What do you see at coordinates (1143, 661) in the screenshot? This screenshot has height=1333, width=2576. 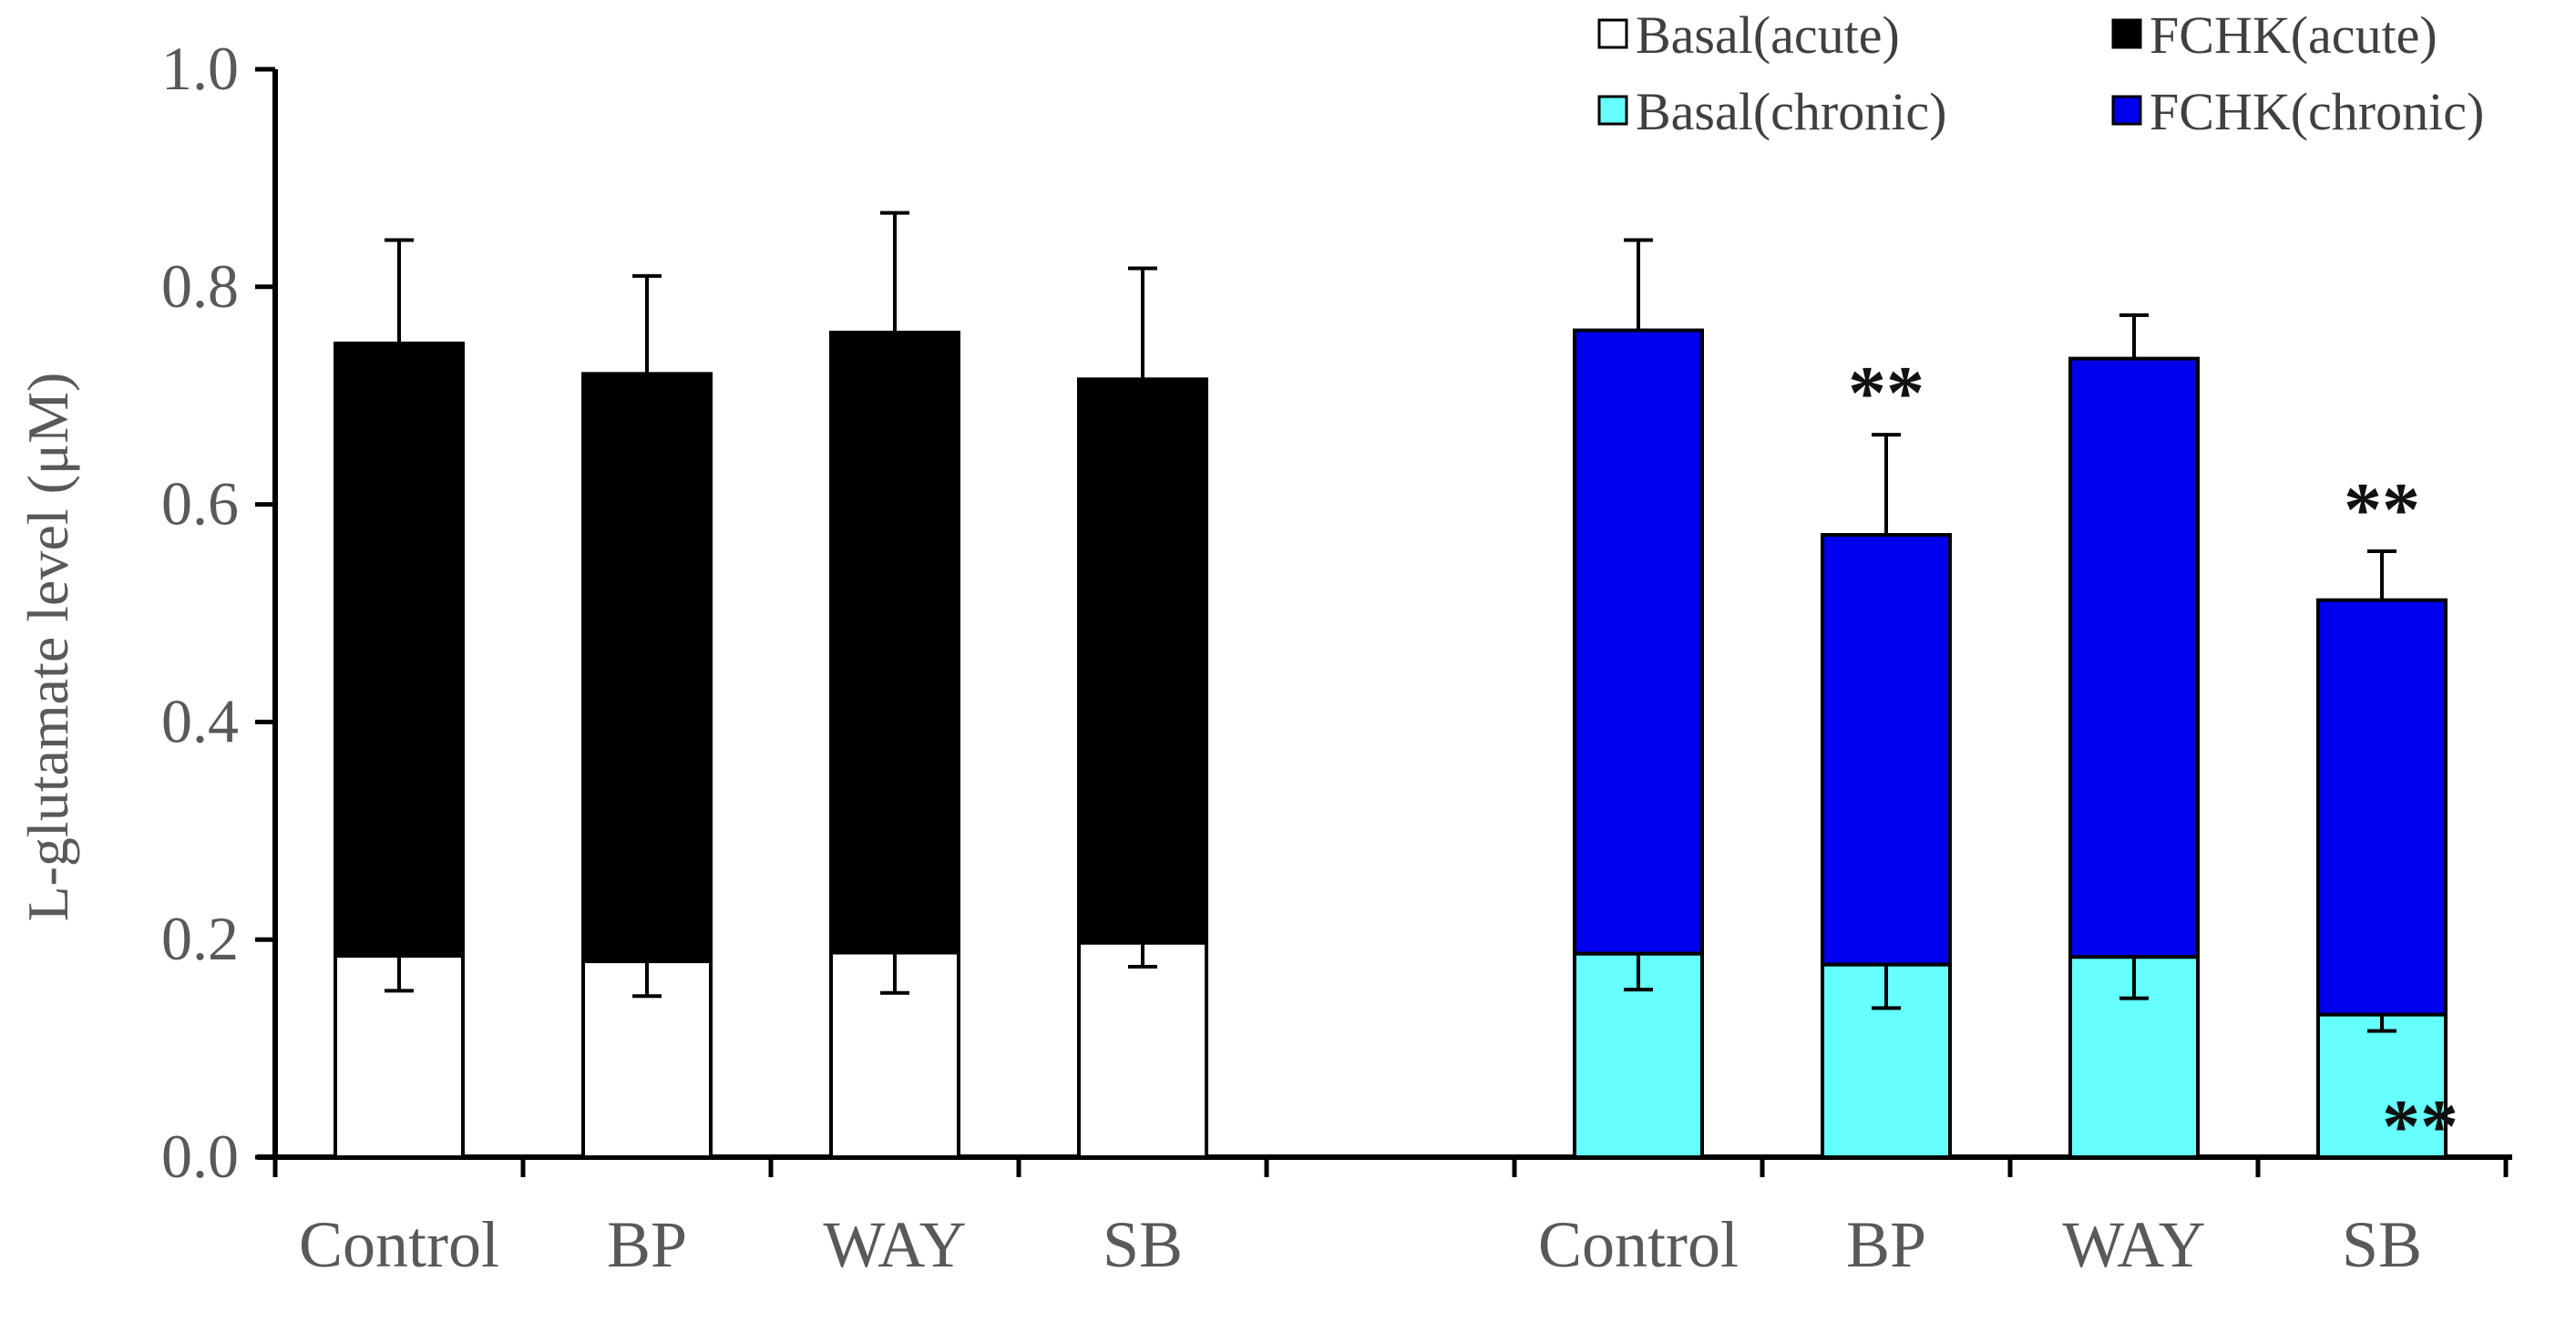 I see `bar-acute-fchk-sb` at bounding box center [1143, 661].